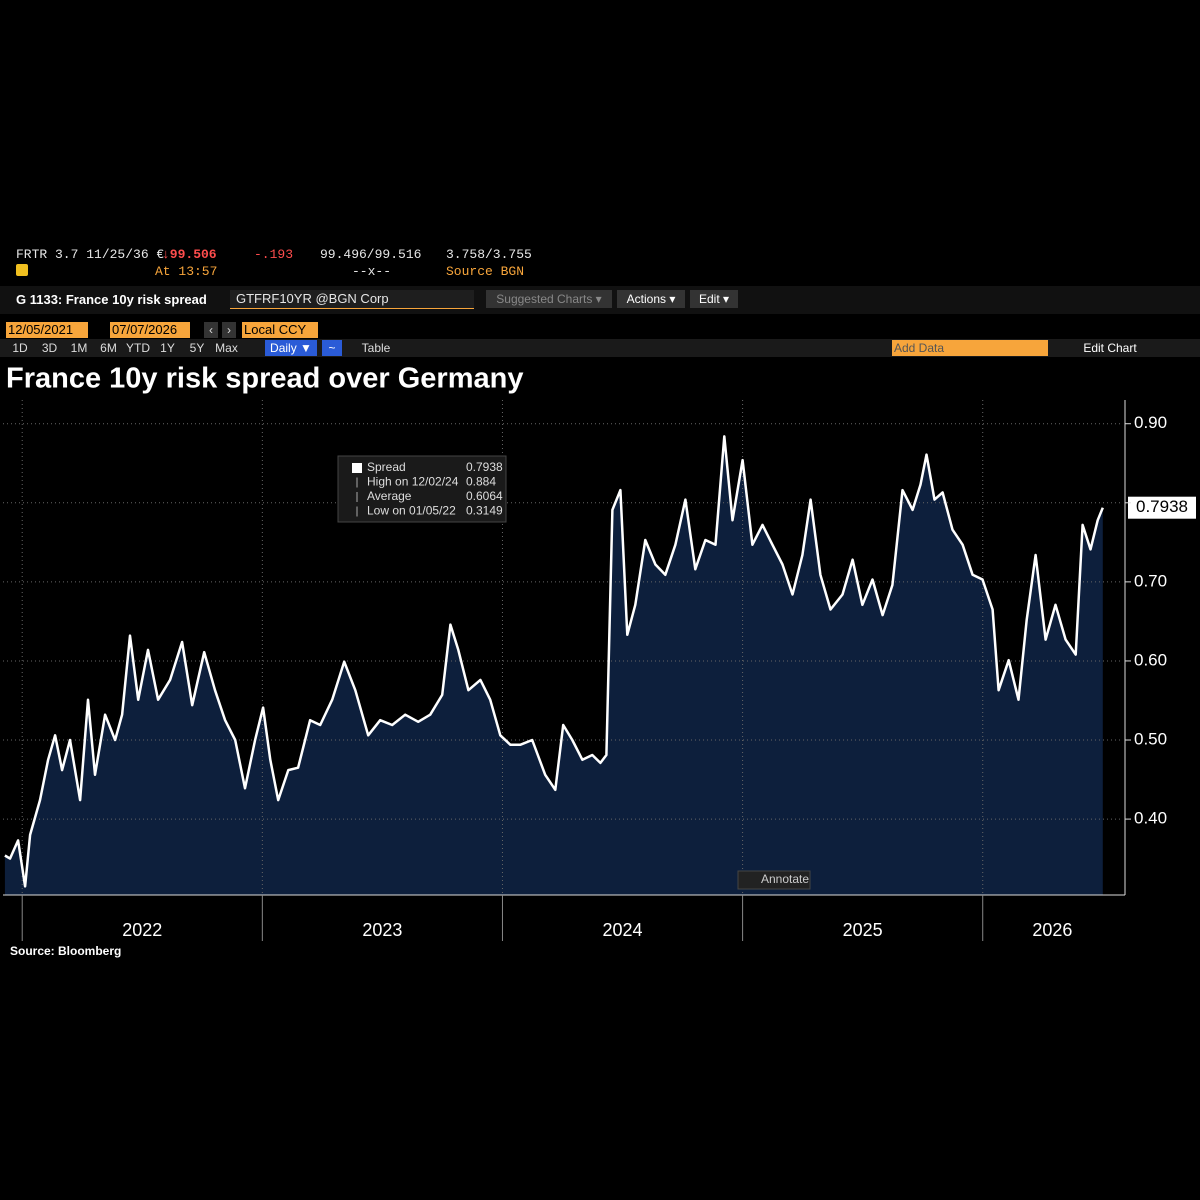 Image resolution: width=1200 pixels, height=1200 pixels. I want to click on chart-type-button: ~, so click(332, 348).